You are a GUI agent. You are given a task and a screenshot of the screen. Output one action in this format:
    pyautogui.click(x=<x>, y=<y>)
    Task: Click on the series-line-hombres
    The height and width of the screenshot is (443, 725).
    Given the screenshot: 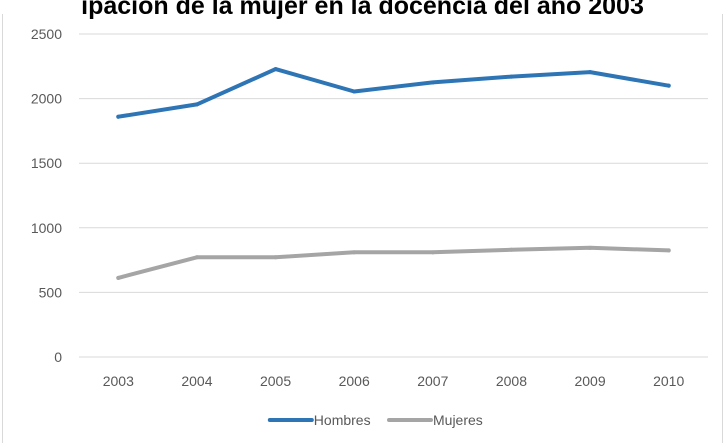 What is the action you would take?
    pyautogui.click(x=393, y=93)
    